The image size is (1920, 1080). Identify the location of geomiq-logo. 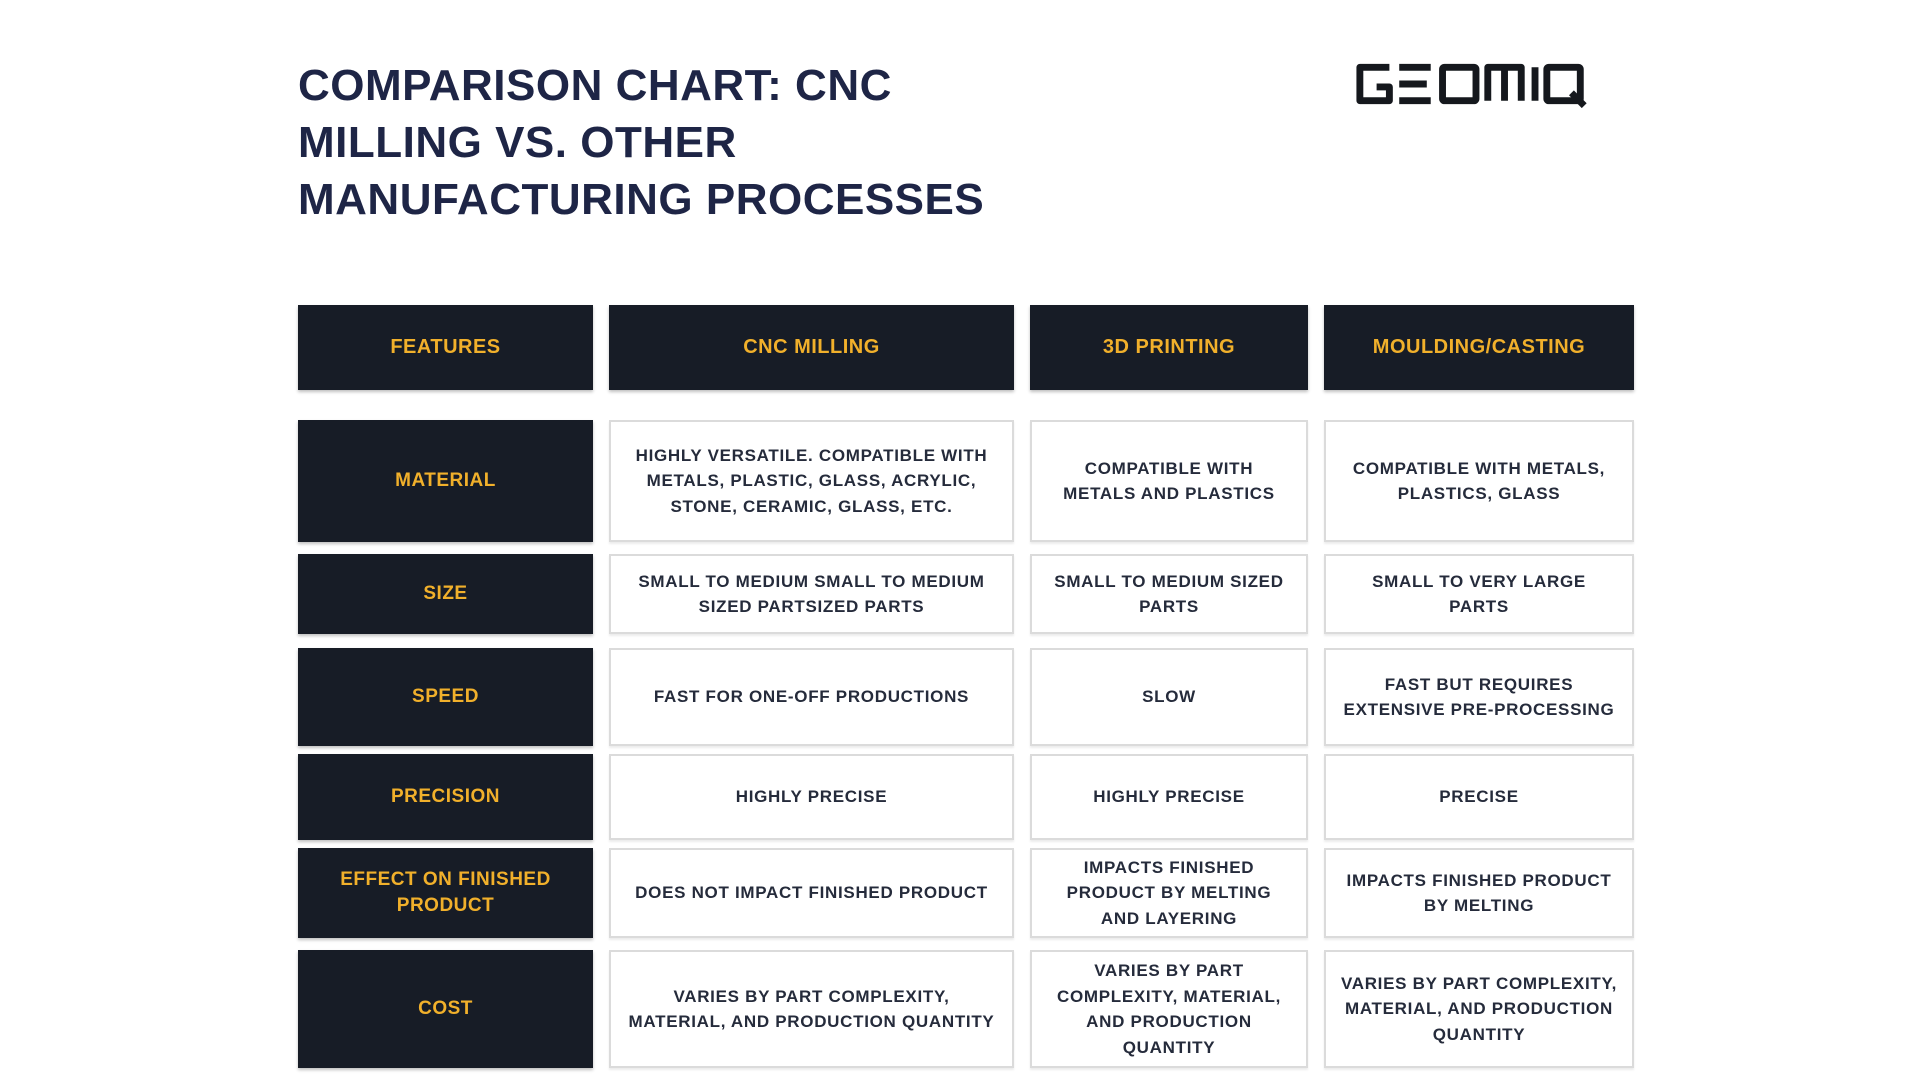
(1475, 84).